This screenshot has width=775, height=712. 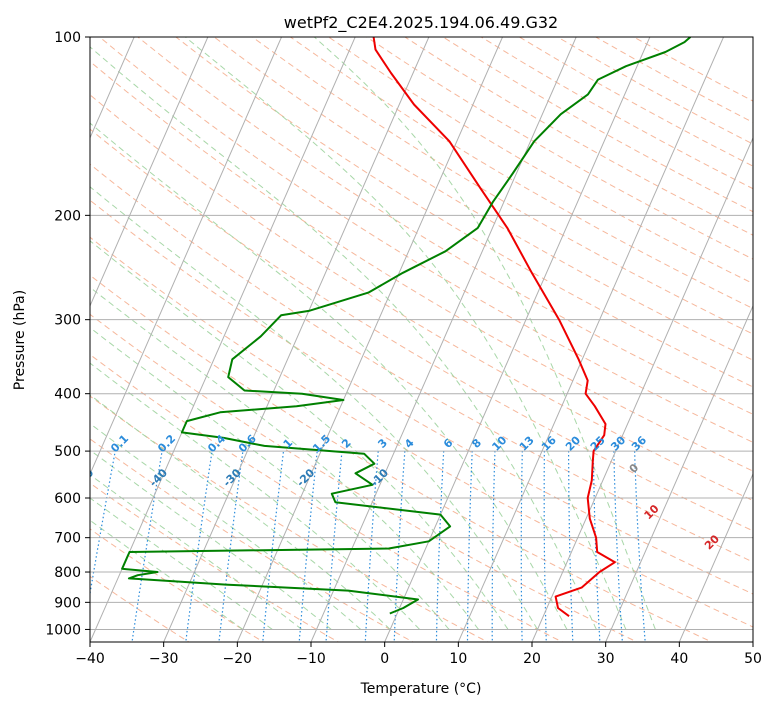 What do you see at coordinates (90, 659) in the screenshot?
I see `x-tick-label: −40` at bounding box center [90, 659].